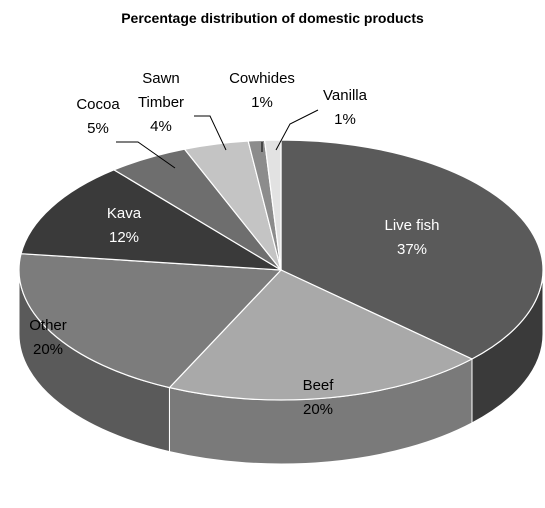 The image size is (545, 508). Describe the element at coordinates (161, 126) in the screenshot. I see `slice-percent-sawn-timber: 4%` at that location.